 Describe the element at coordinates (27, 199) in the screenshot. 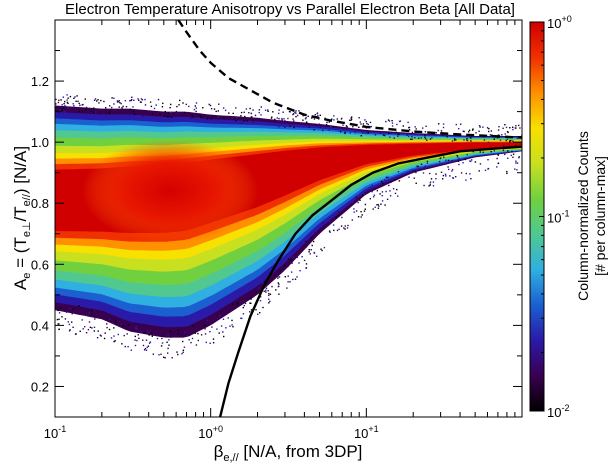

I see `y-label-sub3: e//` at that location.